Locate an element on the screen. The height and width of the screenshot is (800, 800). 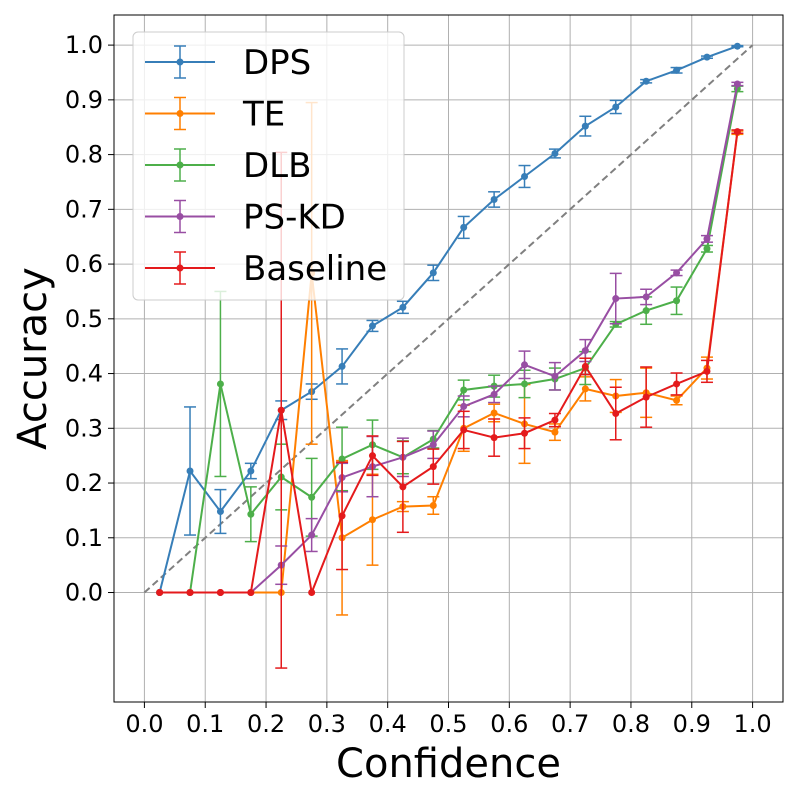
y-tick-label: 0.7 is located at coordinates (84, 209).